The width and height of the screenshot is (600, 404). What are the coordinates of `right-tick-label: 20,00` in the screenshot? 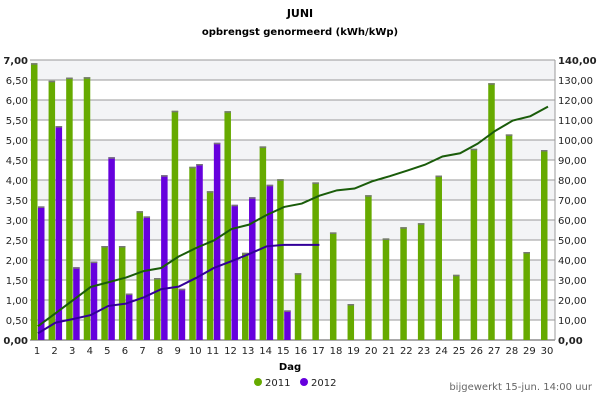 It's located at (572, 301).